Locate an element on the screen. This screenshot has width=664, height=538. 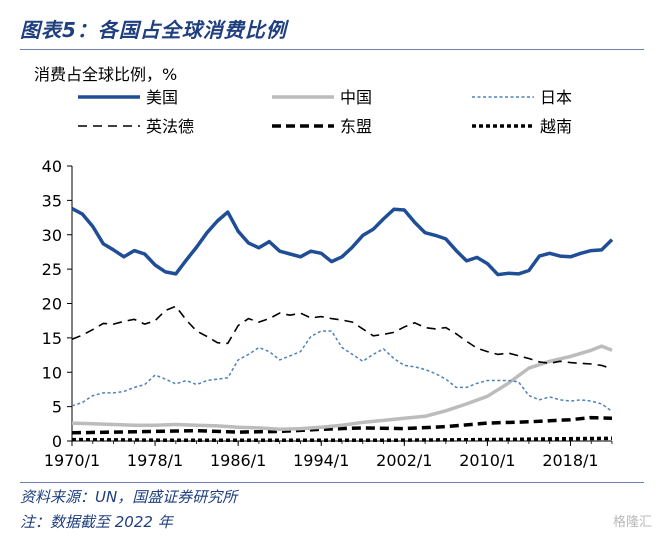
x-tick-label: 1994/1 is located at coordinates (321, 460).